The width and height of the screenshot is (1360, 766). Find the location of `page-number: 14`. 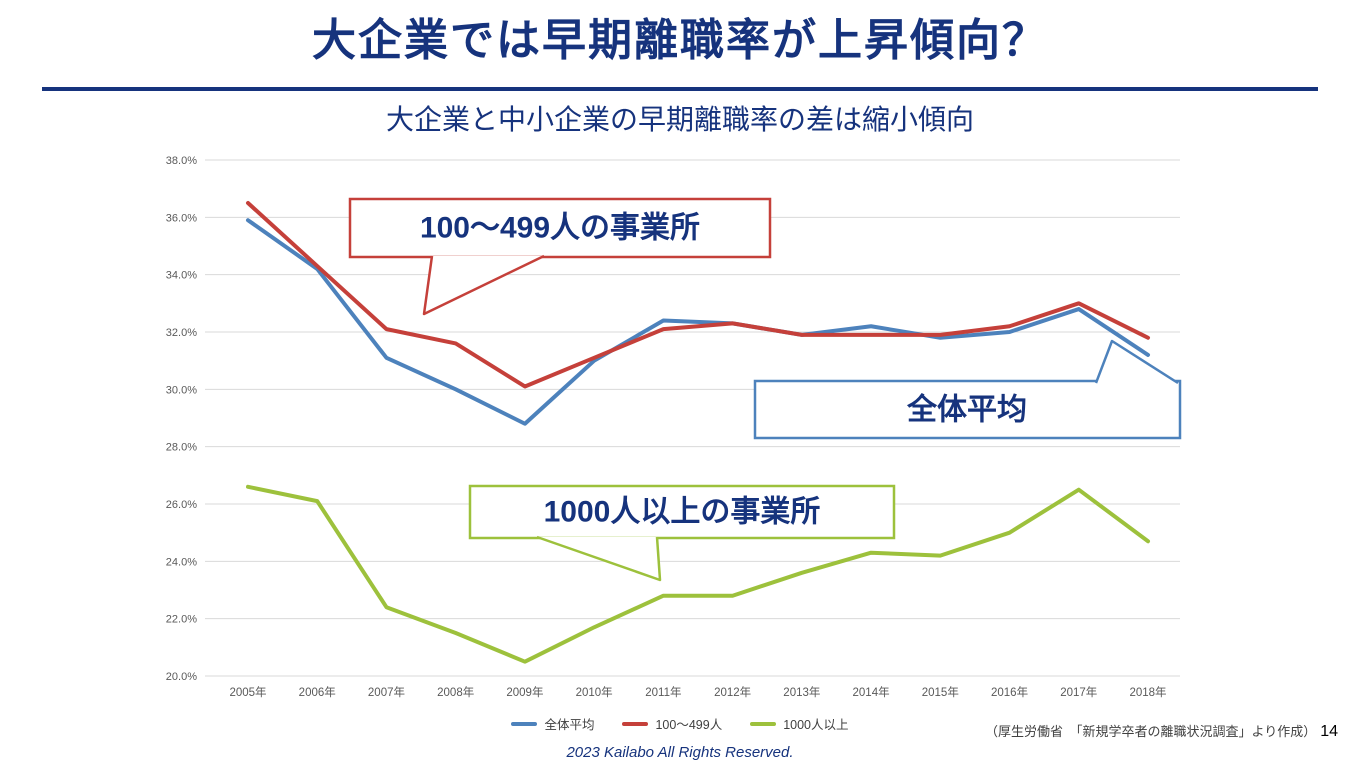

page-number: 14 is located at coordinates (1329, 731).